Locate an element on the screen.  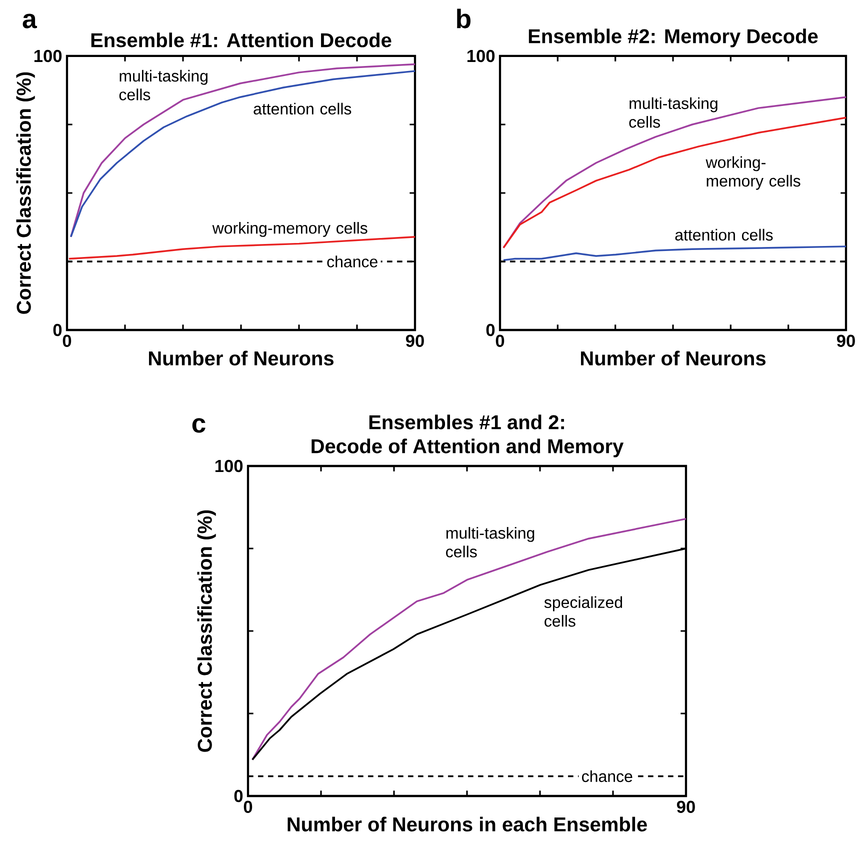
text: c is located at coordinates (199, 425).